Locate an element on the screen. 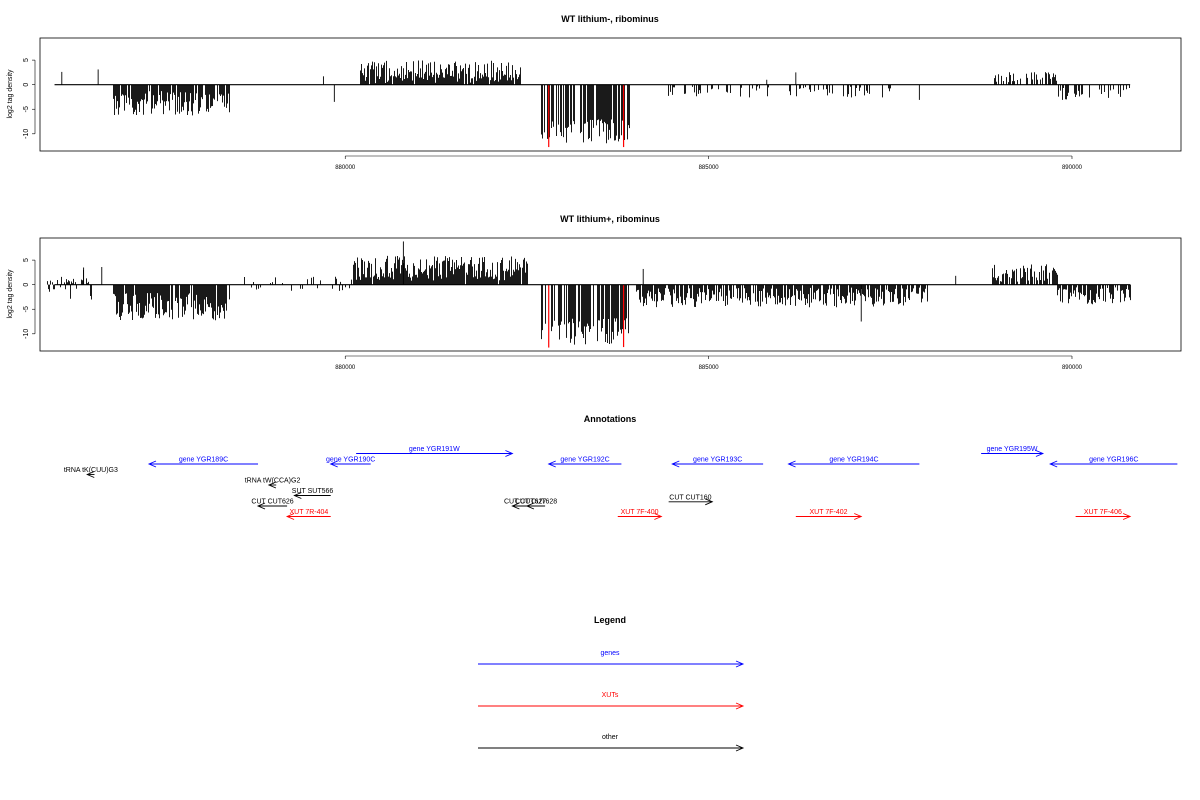 This screenshot has width=1200, height=800. feature-label: CUT CUT627 is located at coordinates (525, 502).